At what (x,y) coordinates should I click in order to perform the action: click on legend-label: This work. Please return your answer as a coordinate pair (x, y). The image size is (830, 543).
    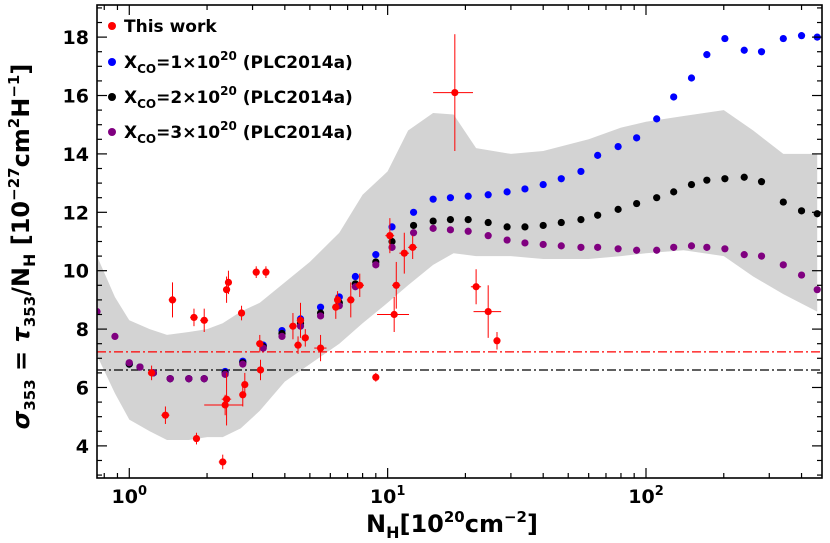
    Looking at the image, I should click on (170, 27).